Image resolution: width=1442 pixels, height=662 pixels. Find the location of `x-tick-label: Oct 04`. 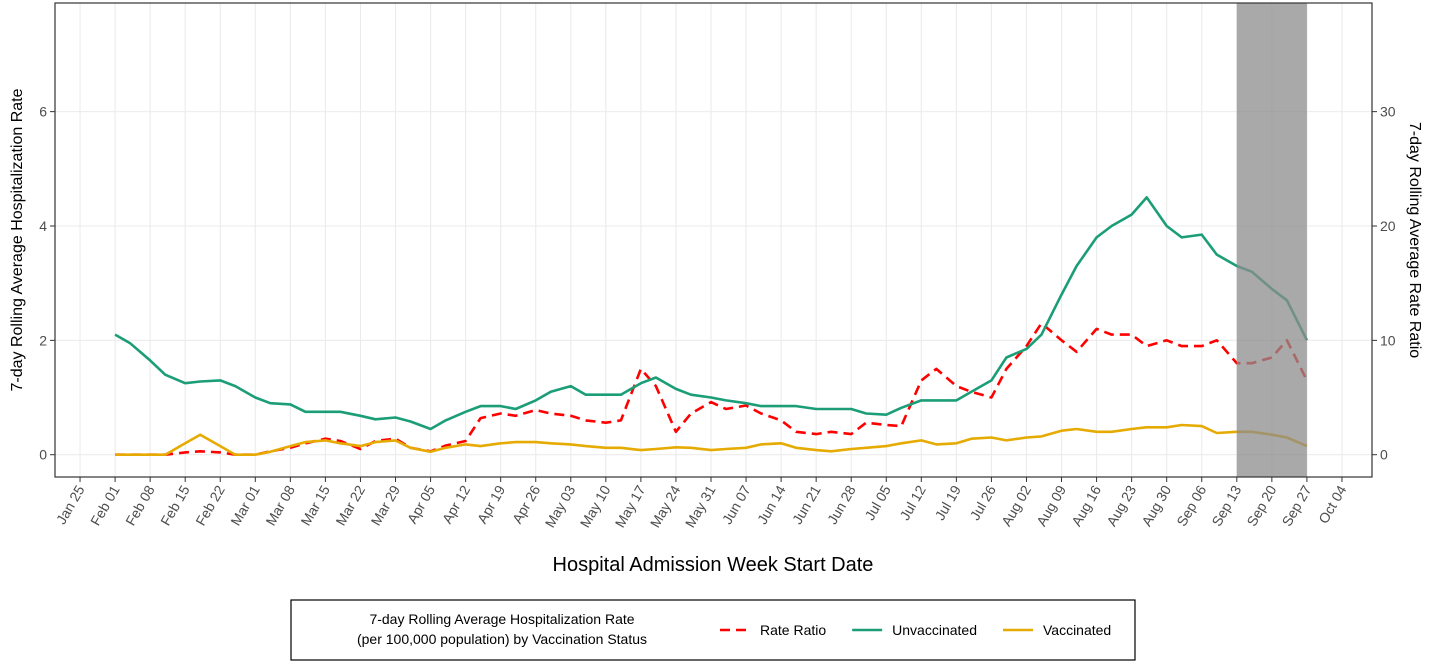

x-tick-label: Oct 04 is located at coordinates (1332, 504).